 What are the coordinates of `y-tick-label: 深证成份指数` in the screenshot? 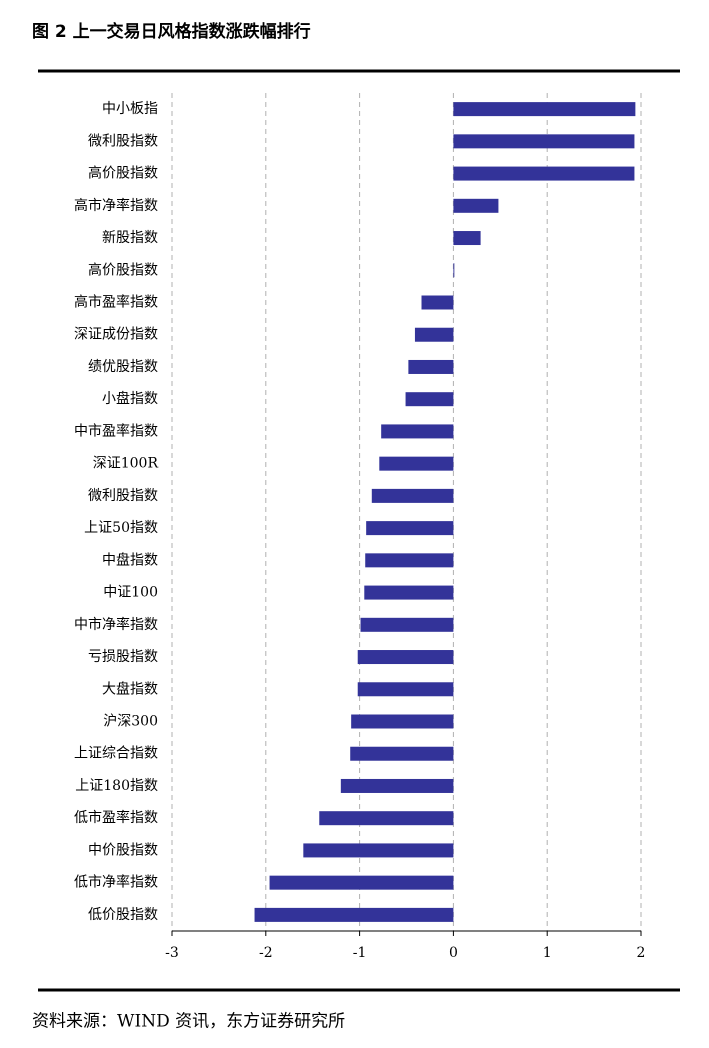 It's located at (116, 335).